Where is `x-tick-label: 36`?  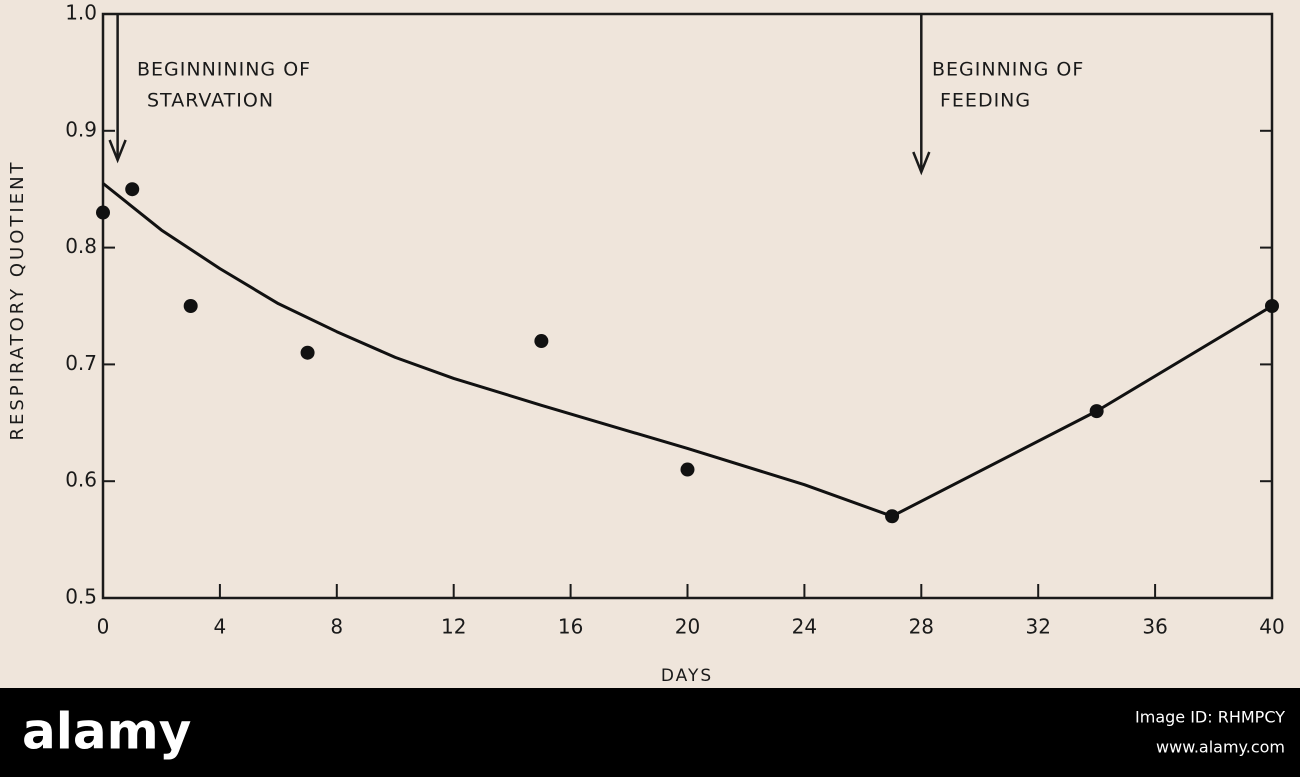
x-tick-label: 36 is located at coordinates (1154, 627).